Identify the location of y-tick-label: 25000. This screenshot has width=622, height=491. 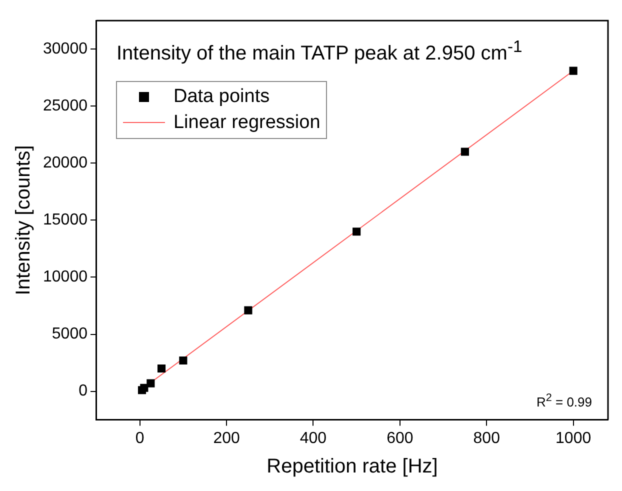
(65, 106).